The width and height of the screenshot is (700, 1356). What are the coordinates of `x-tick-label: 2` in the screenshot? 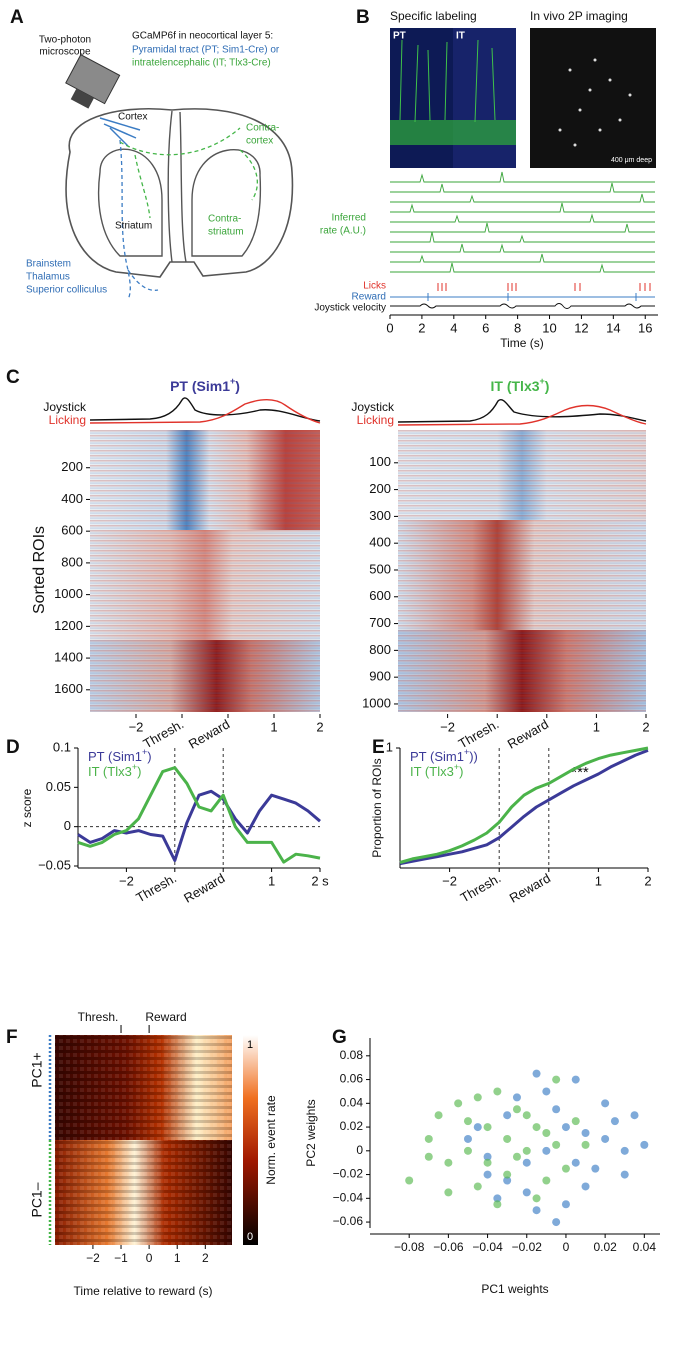 It's located at (421, 327).